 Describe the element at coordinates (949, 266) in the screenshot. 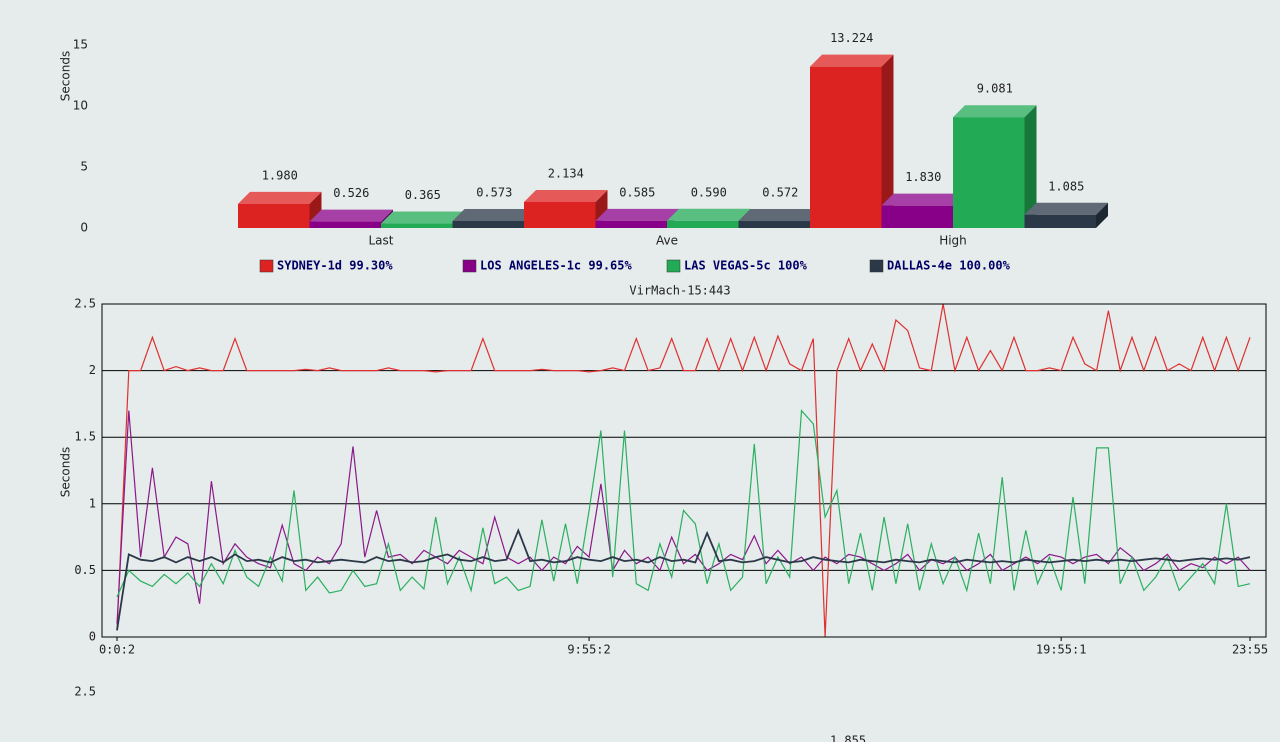

I see `legend-label: DALLAS-4e 100.00%` at that location.